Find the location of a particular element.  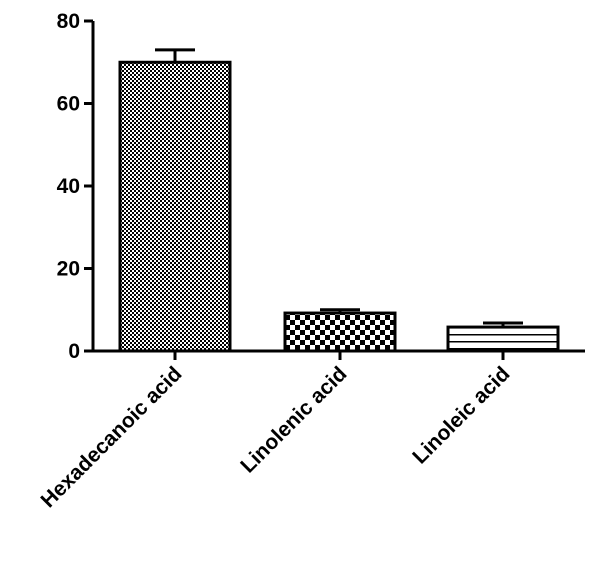

x-tick-label: Linolenic acid is located at coordinates (293, 419).